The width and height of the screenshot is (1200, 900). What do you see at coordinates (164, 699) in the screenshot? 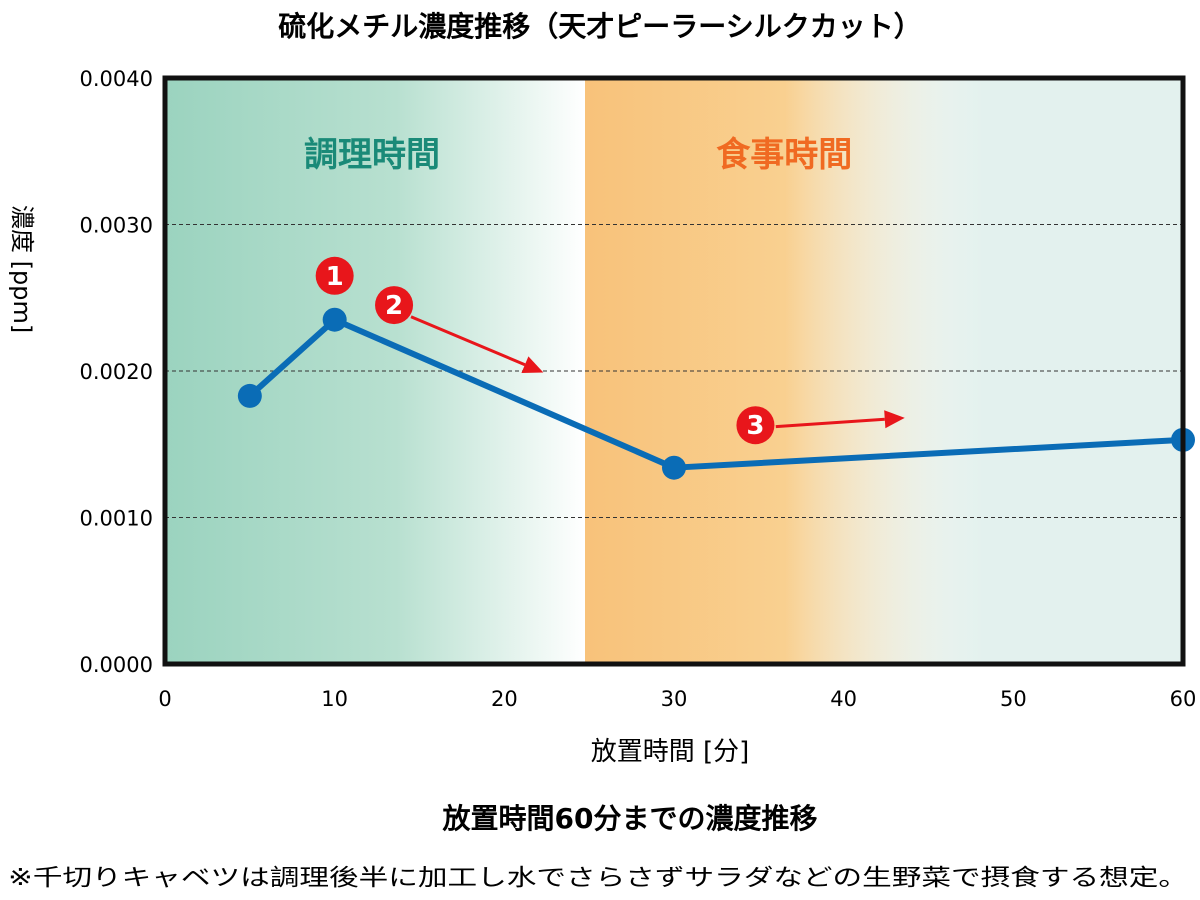
I see `x-tick-label: 0` at bounding box center [164, 699].